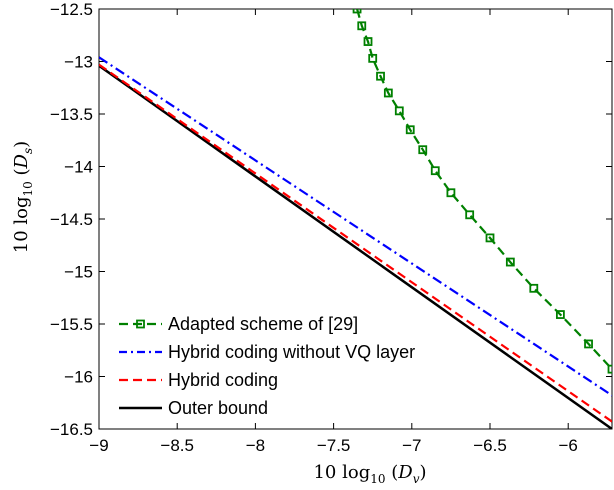 The image size is (614, 490). What do you see at coordinates (98, 445) in the screenshot?
I see `x-tick-label: −9` at bounding box center [98, 445].